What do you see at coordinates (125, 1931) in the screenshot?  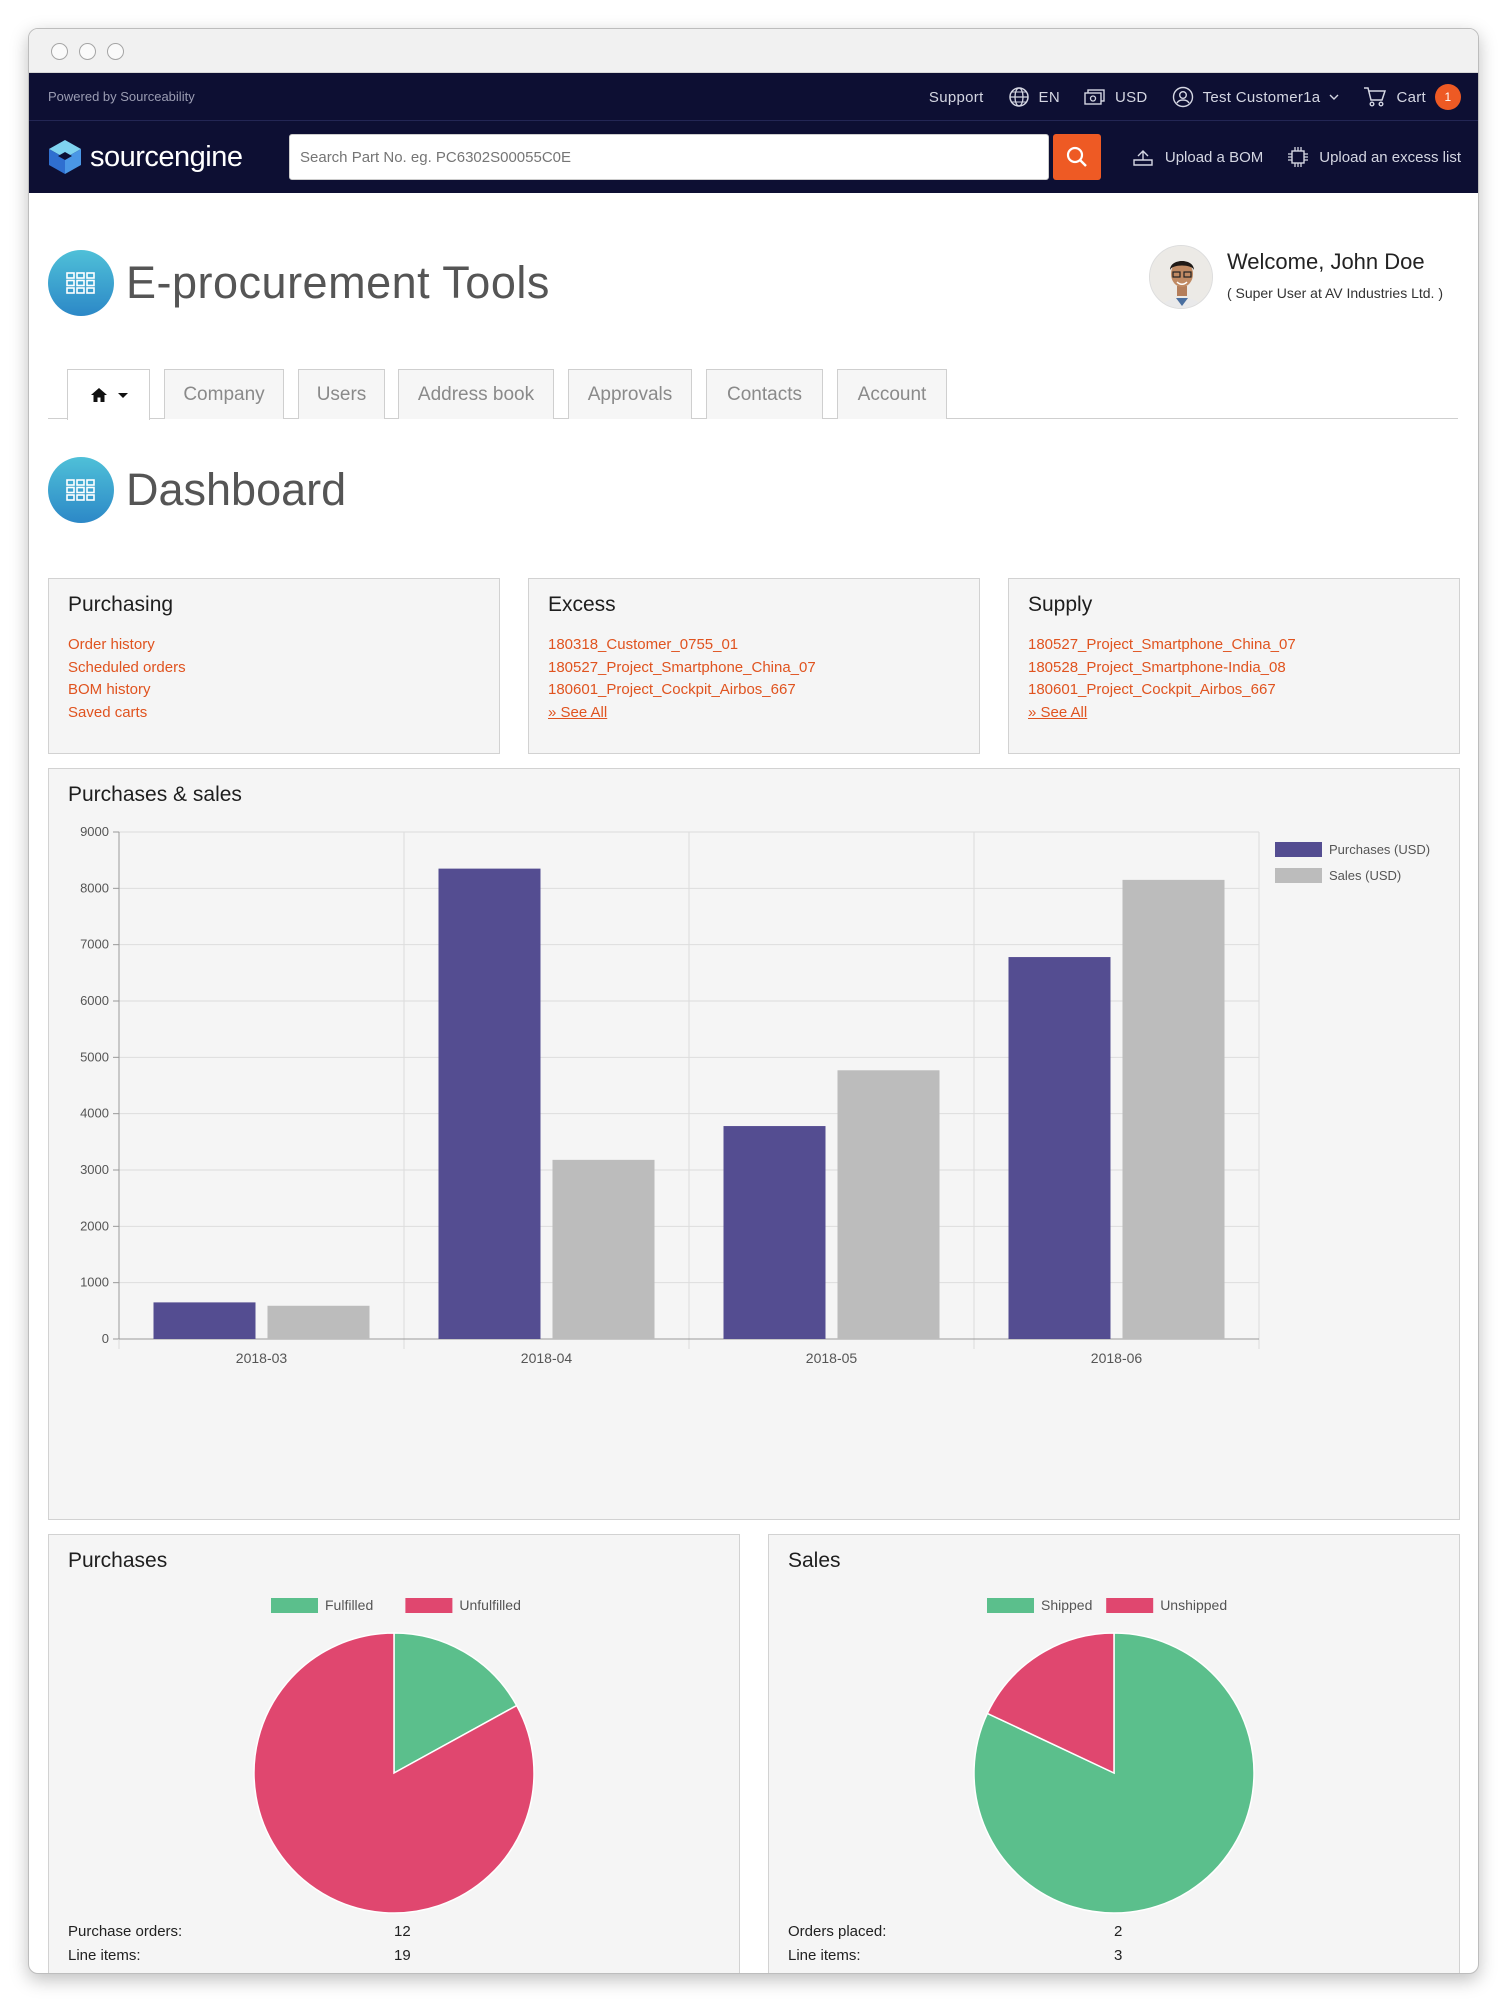 I see `purchase-orders-label: Purchase orders:` at bounding box center [125, 1931].